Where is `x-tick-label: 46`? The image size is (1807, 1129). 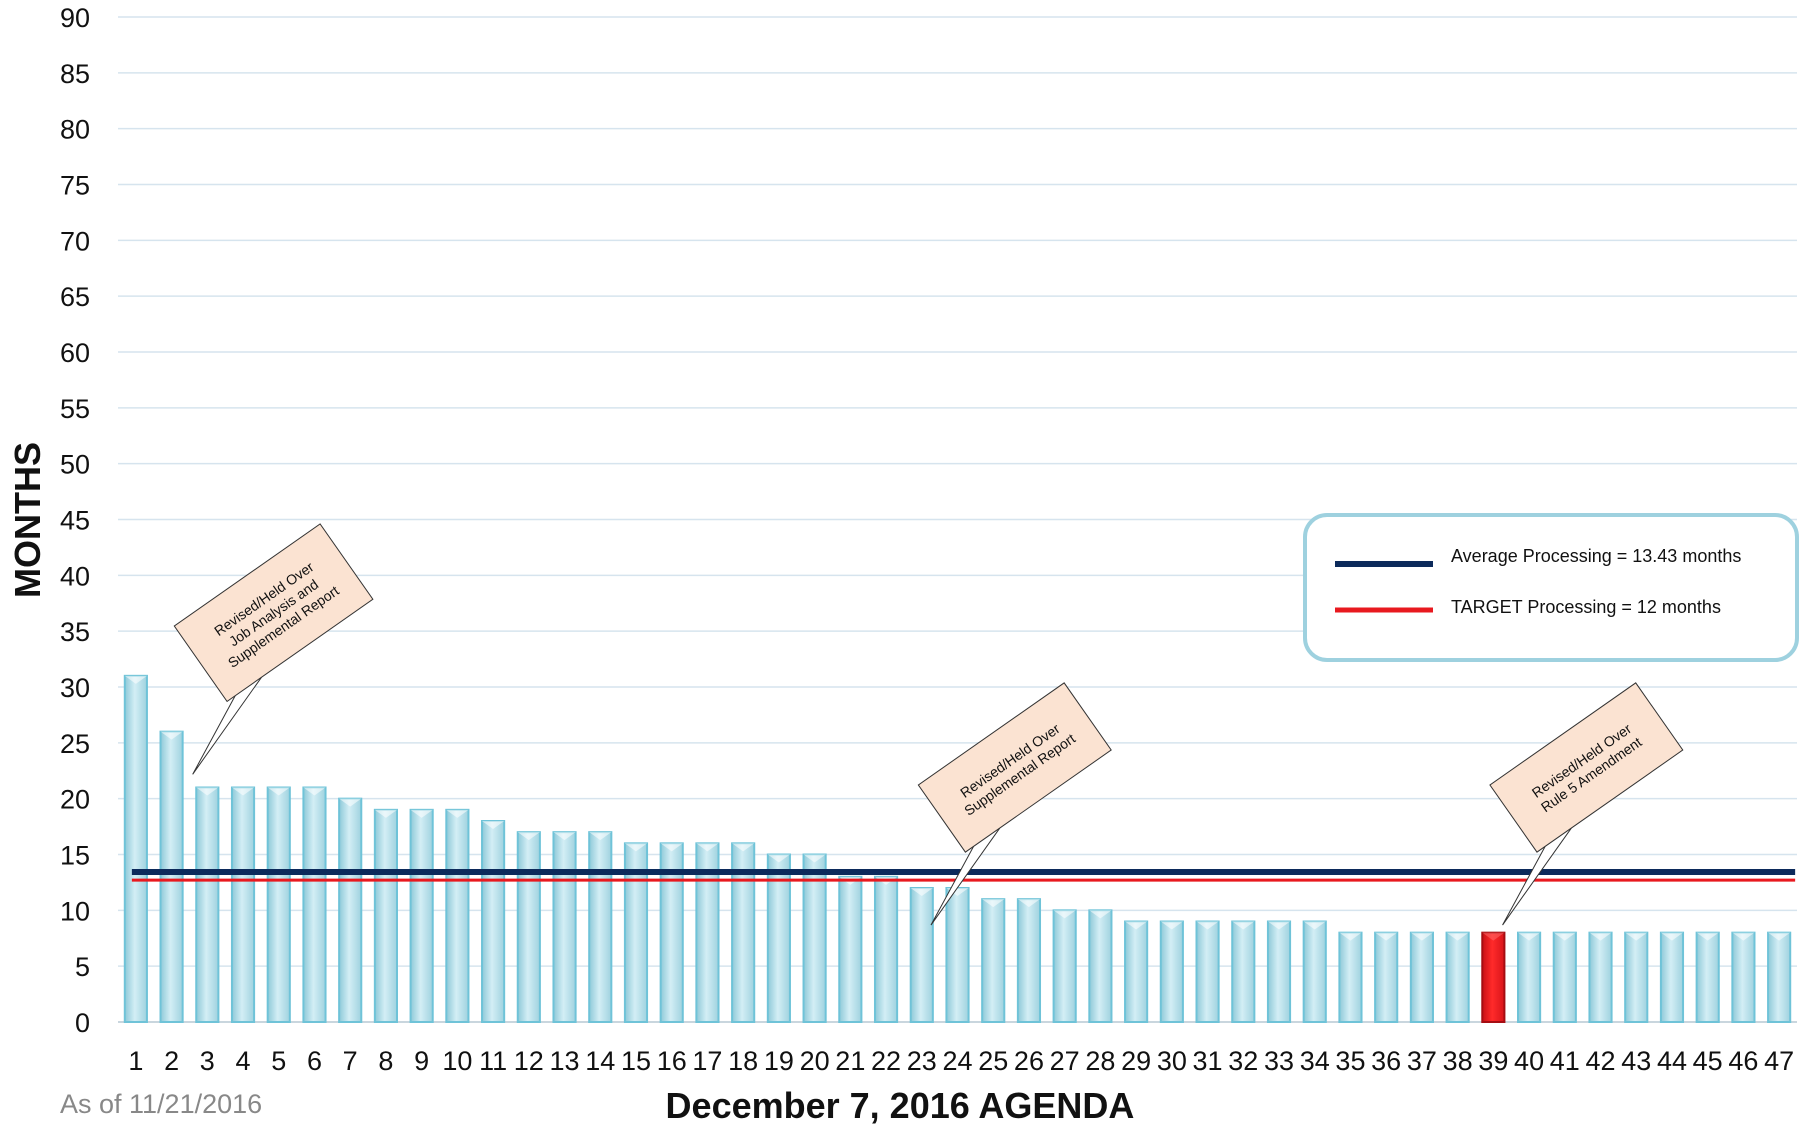
x-tick-label: 46 is located at coordinates (1743, 1061).